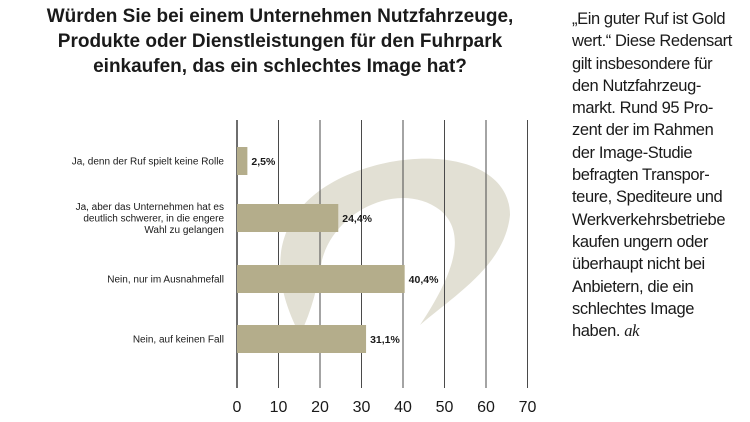 The width and height of the screenshot is (750, 422). I want to click on x-tick-label: 40, so click(403, 407).